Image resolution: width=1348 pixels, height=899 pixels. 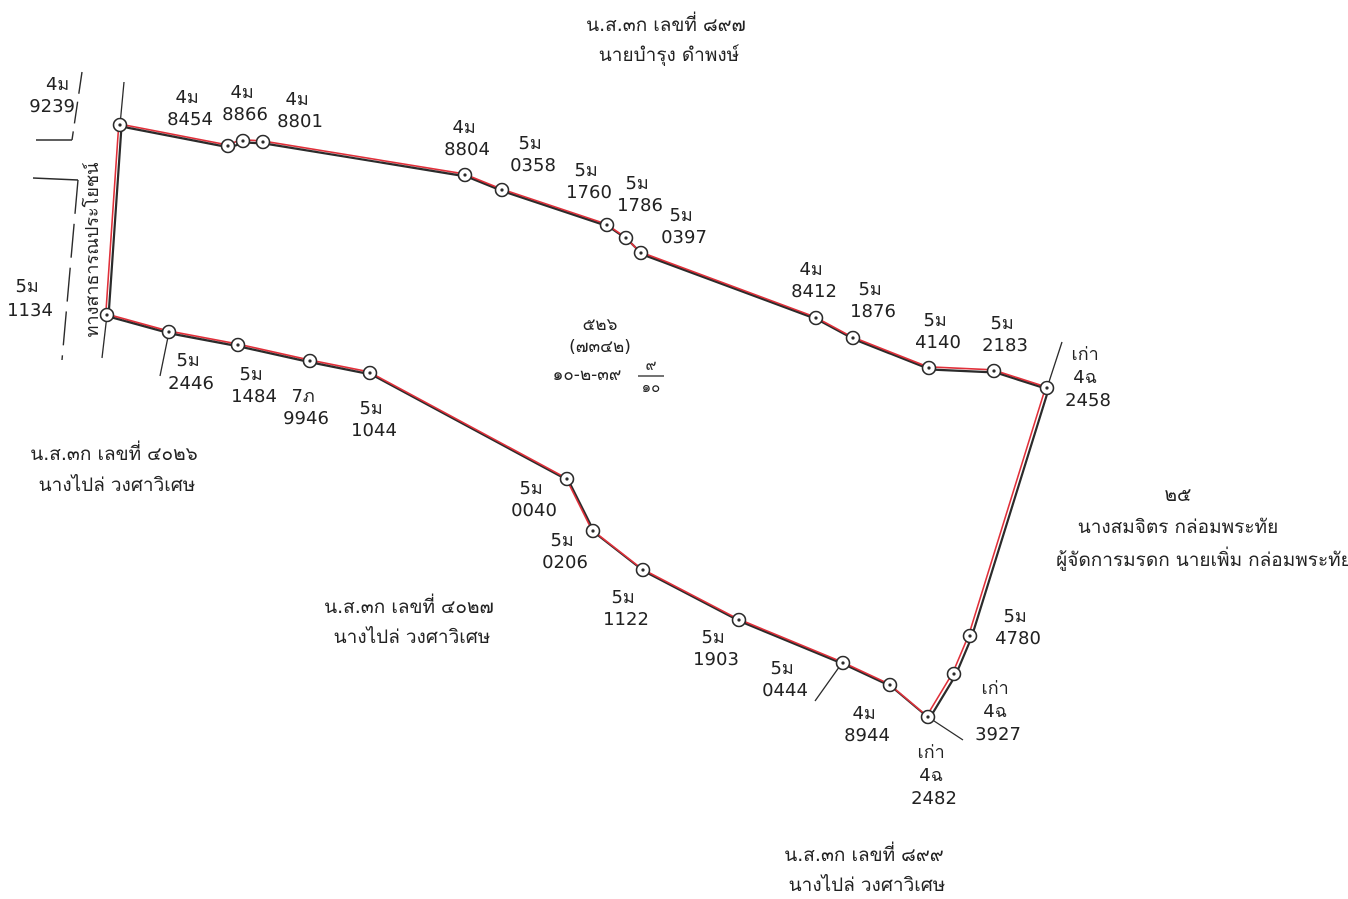 I want to click on boundary-marker-m2, so click(x=228, y=146).